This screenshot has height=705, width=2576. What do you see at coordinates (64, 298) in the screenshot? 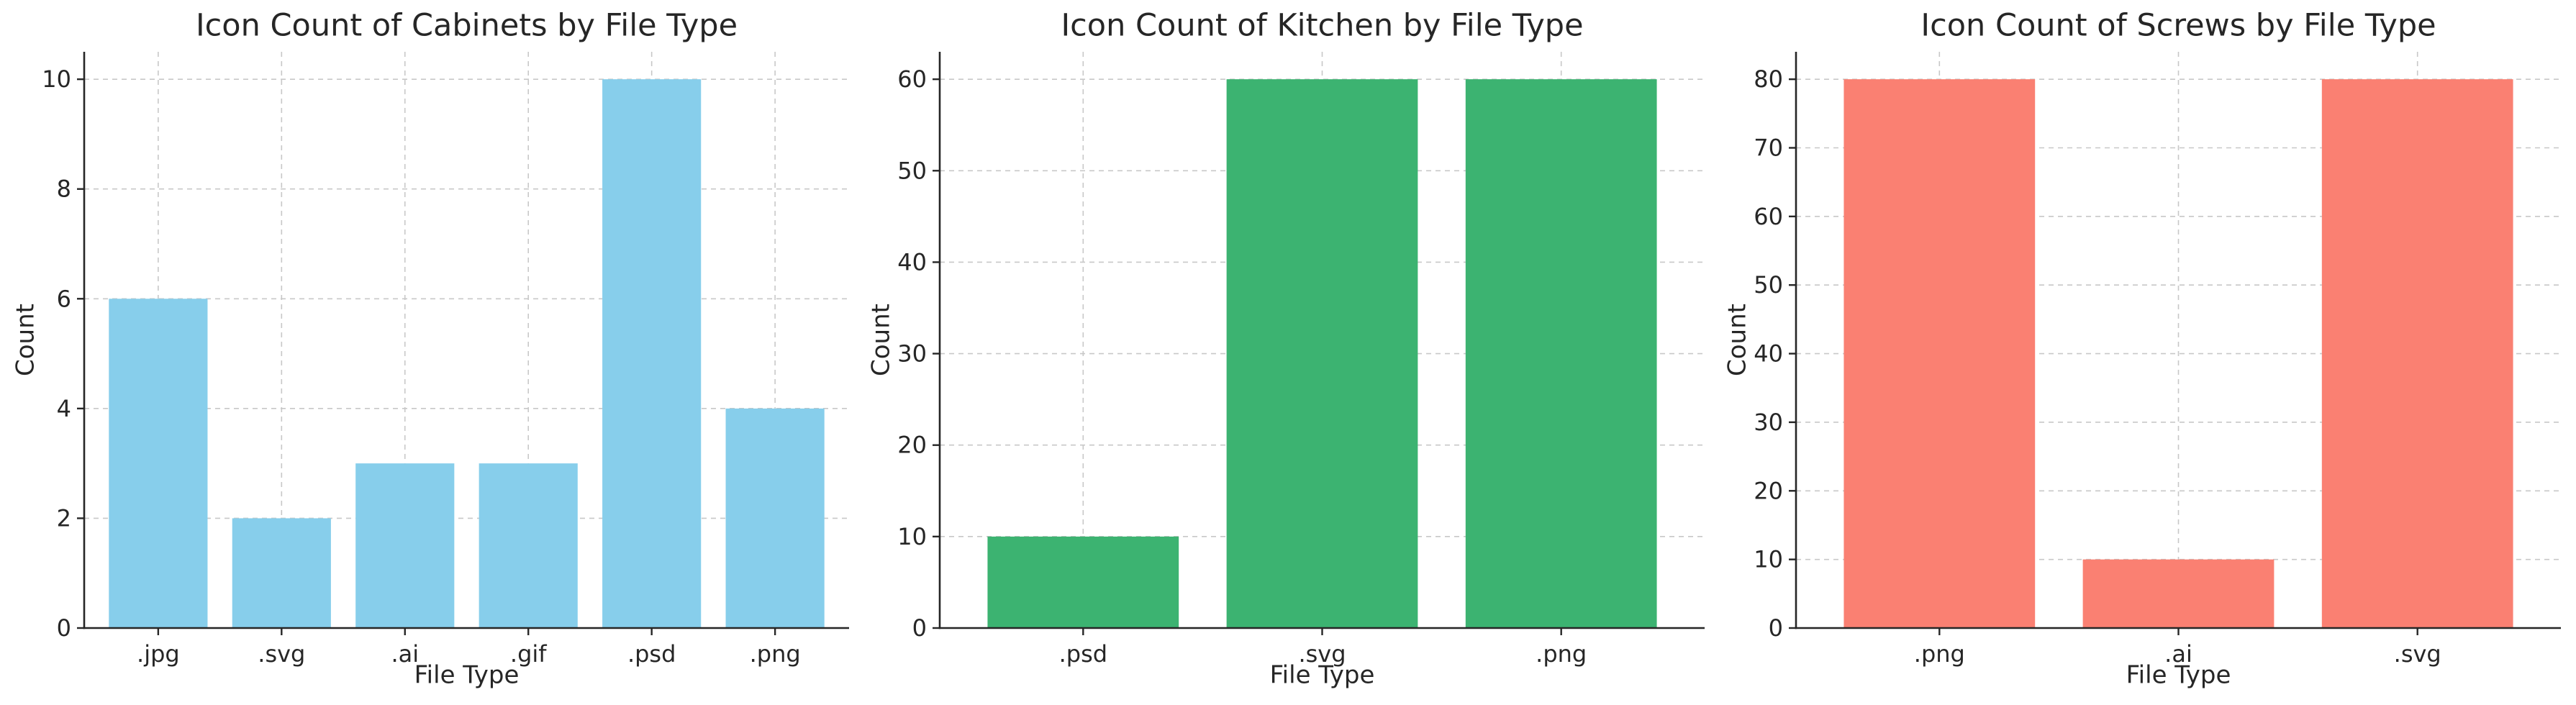
I see `y-tick-label: 6` at bounding box center [64, 298].